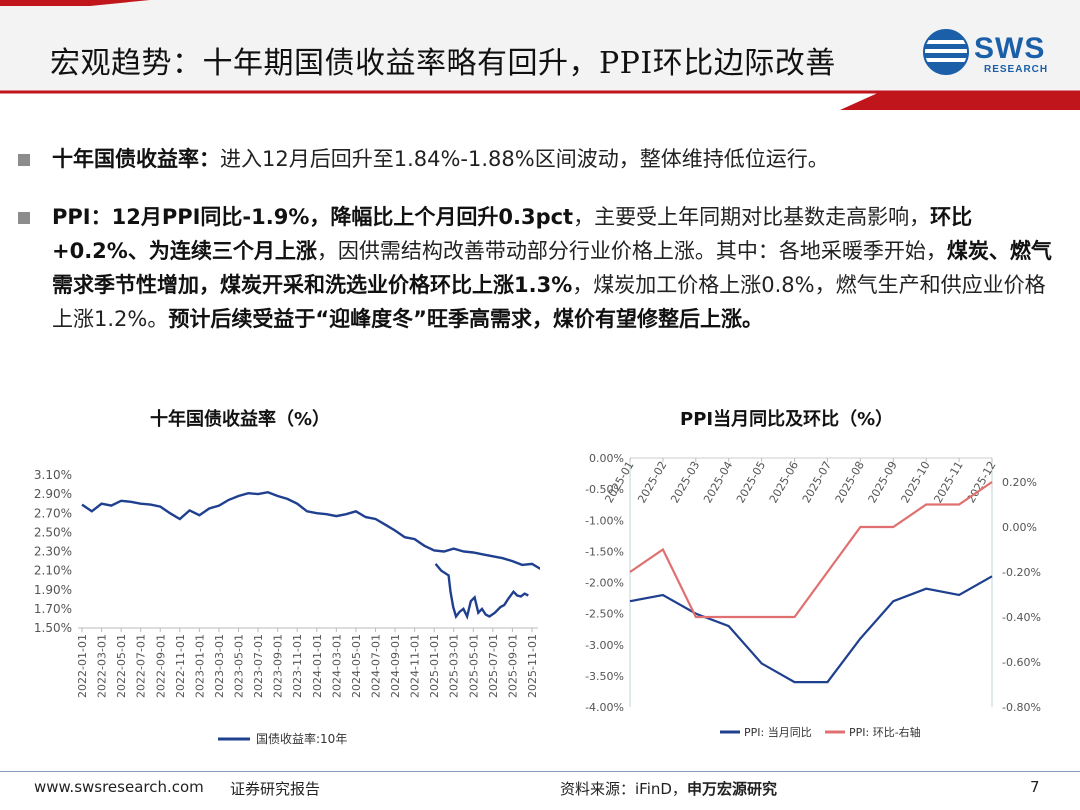 The image size is (1080, 810). What do you see at coordinates (623, 789) in the screenshot?
I see `footer-source-label: 资料来源：iFinD，` at bounding box center [623, 789].